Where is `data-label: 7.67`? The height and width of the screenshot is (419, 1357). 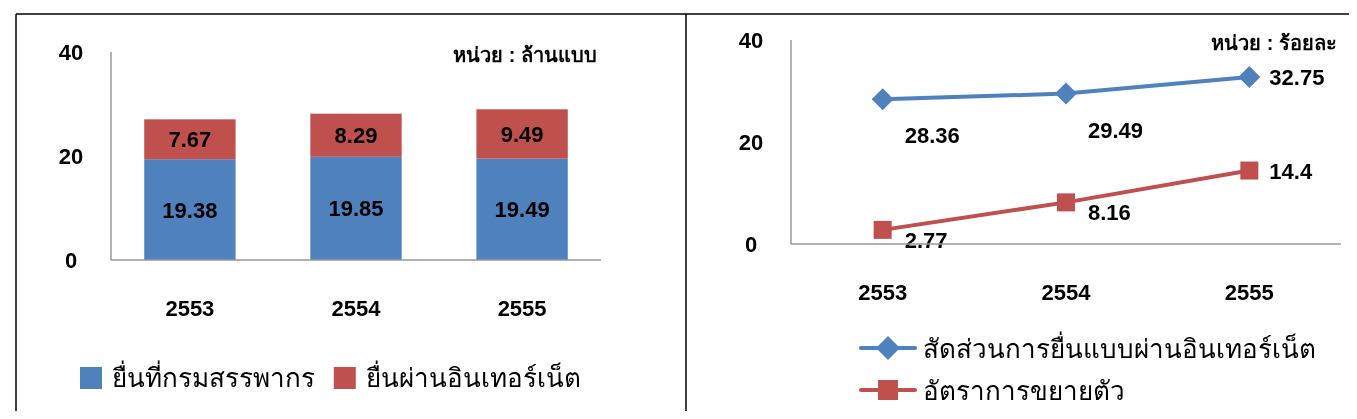 data-label: 7.67 is located at coordinates (190, 140).